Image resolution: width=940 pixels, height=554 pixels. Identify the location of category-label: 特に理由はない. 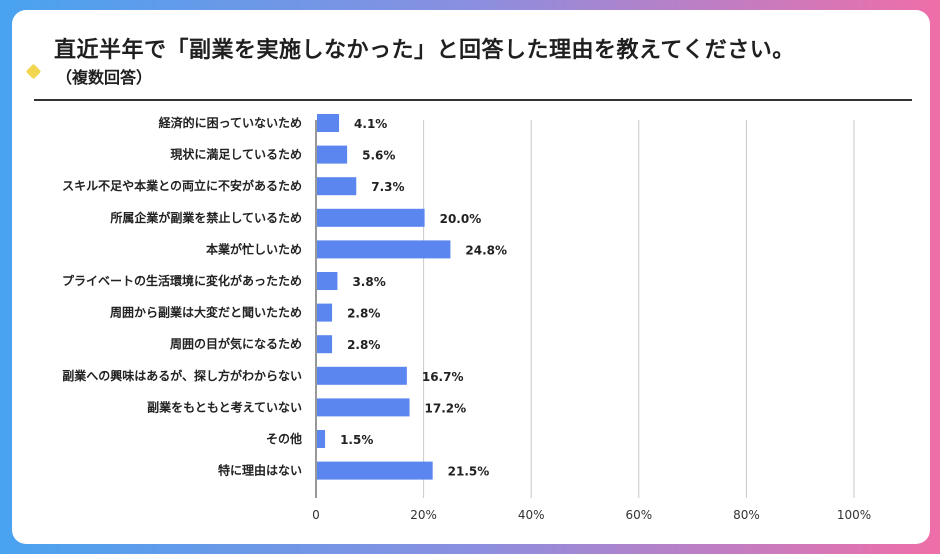
(260, 470).